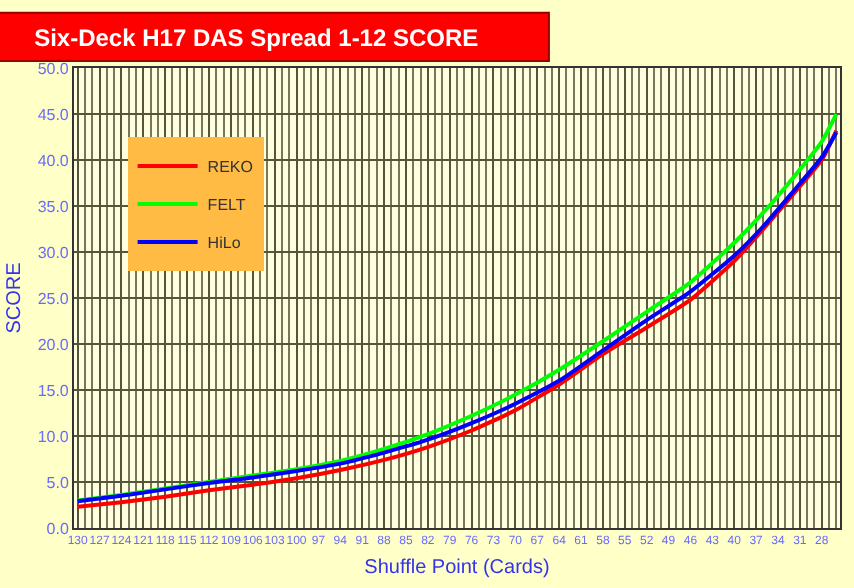 This screenshot has width=854, height=588. Describe the element at coordinates (226, 205) in the screenshot. I see `legend-label: FELT` at that location.